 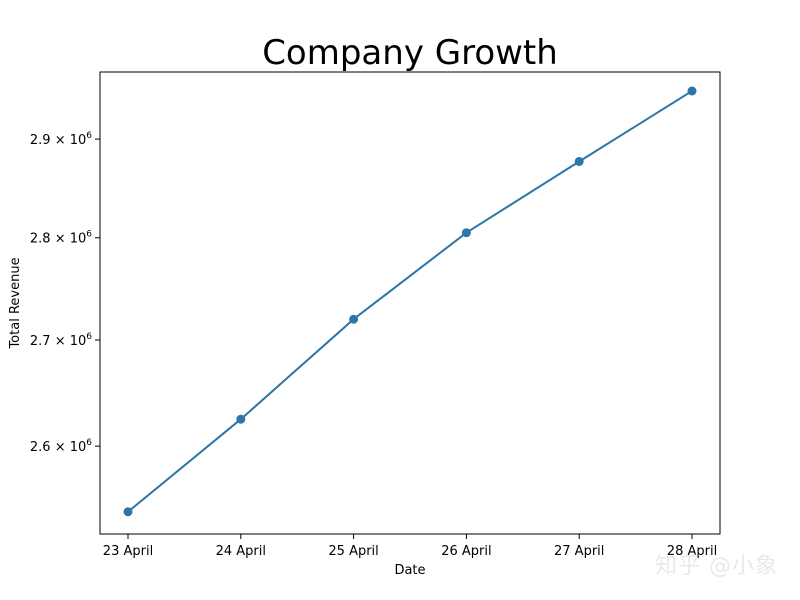 I want to click on x-tick-label: 27 April, so click(x=579, y=551).